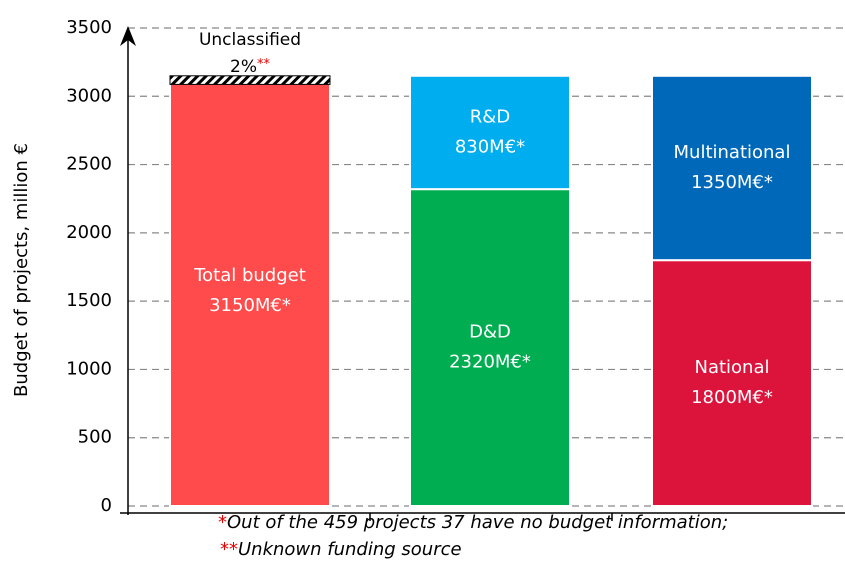 The width and height of the screenshot is (845, 567). Describe the element at coordinates (89, 368) in the screenshot. I see `y-tick-label: 1000` at that location.